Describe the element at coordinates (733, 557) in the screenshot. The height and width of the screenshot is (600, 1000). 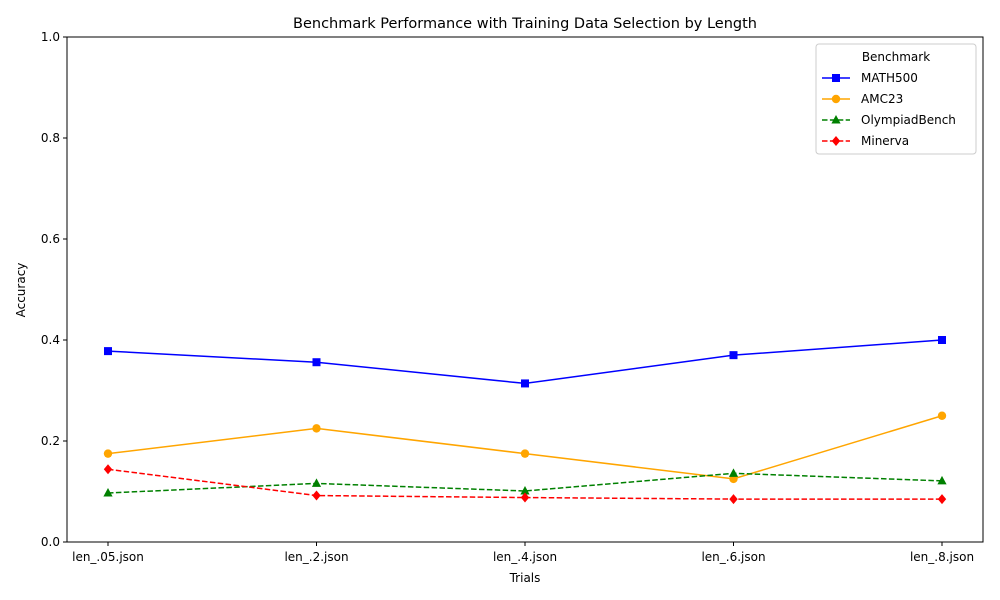
I see `x-tick-label: len_.6.json` at that location.